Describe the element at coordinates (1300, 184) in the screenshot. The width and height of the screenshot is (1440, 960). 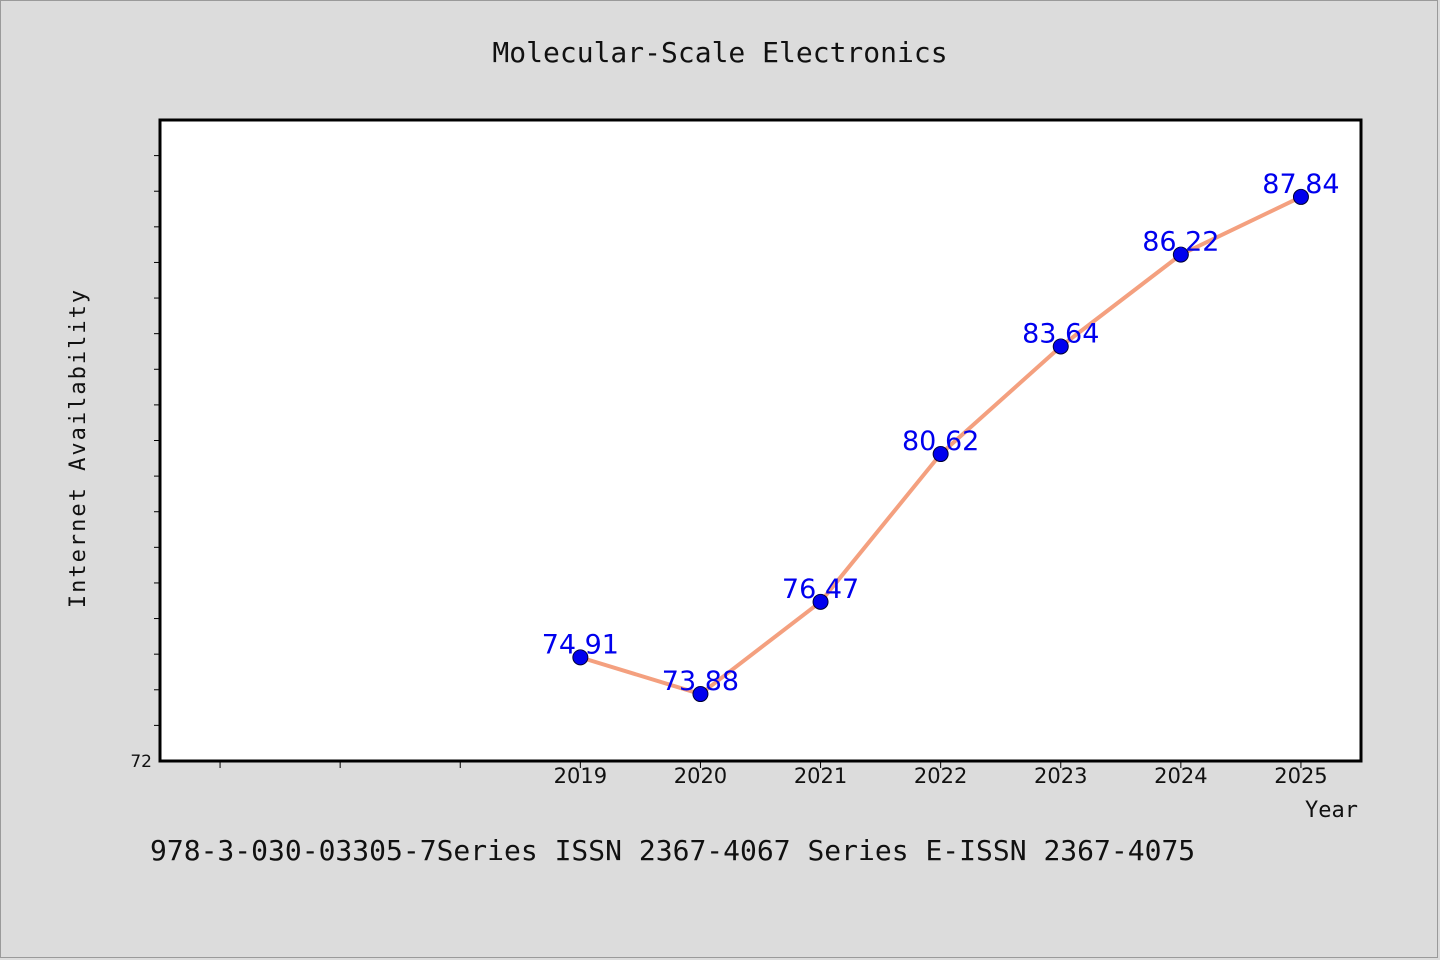
I see `data-label: 87.84` at that location.